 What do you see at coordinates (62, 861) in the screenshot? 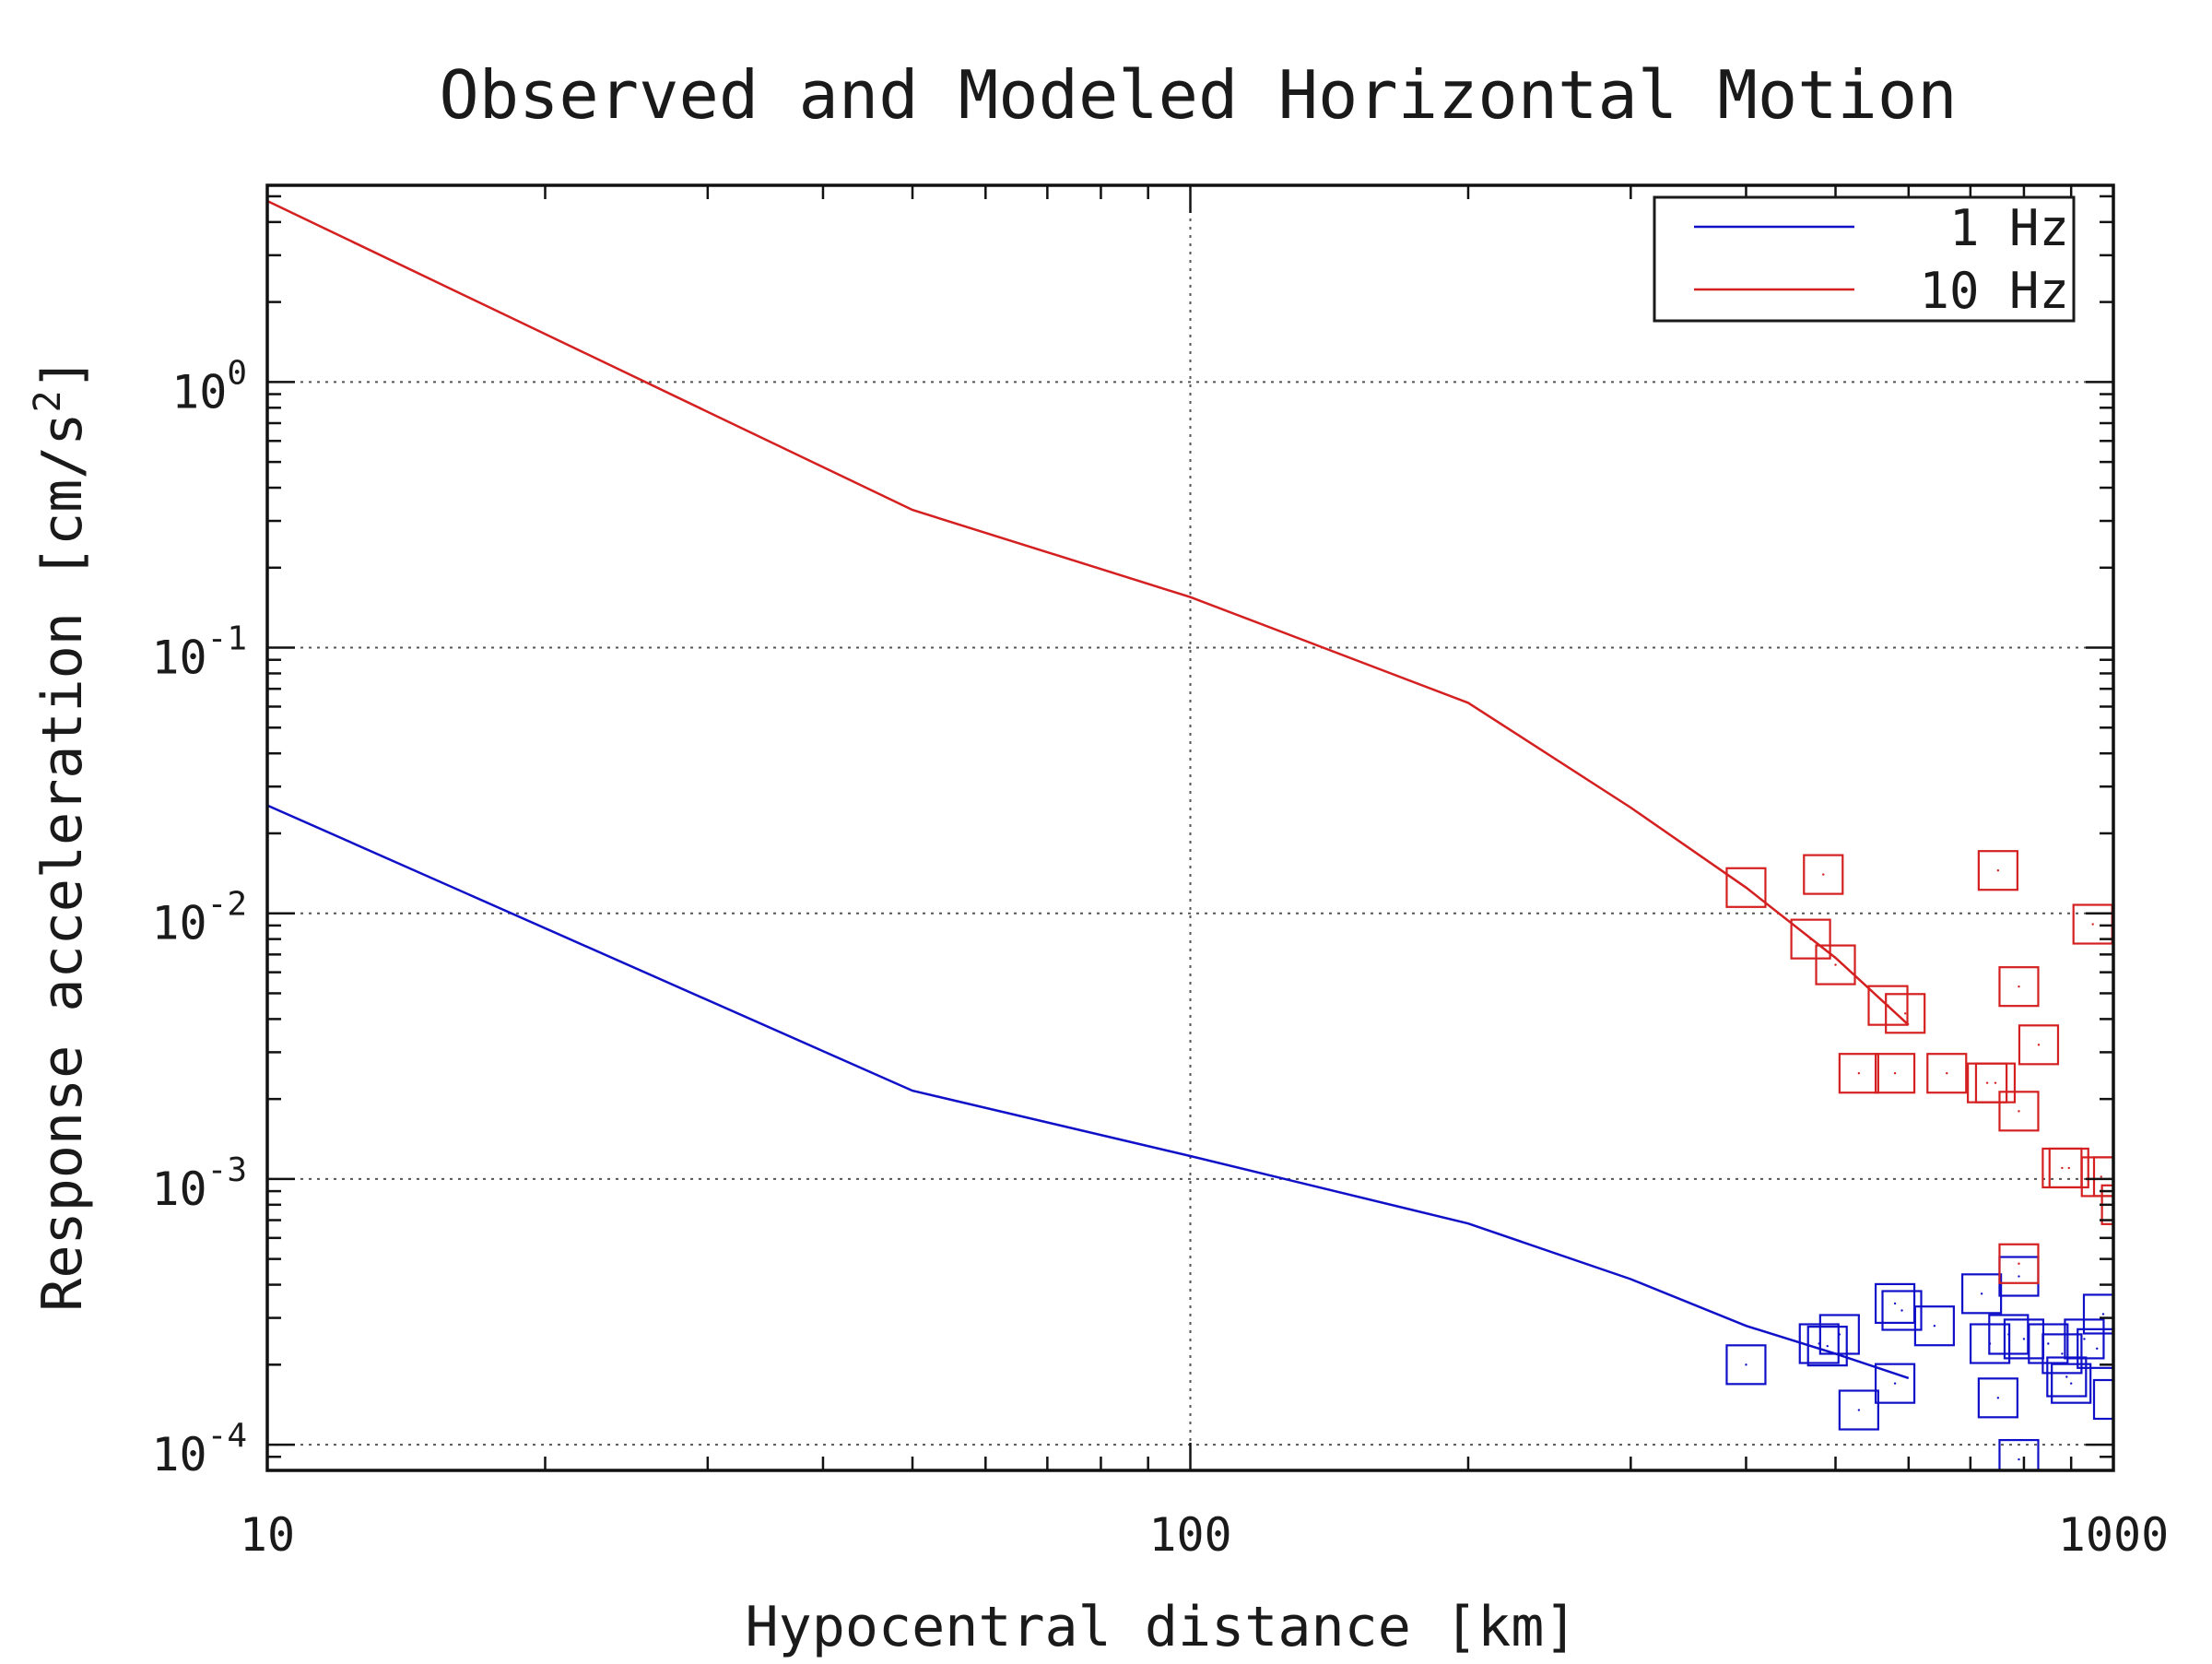
I see `y-axis-title-main: Response acceleration [cm/s` at bounding box center [62, 861].